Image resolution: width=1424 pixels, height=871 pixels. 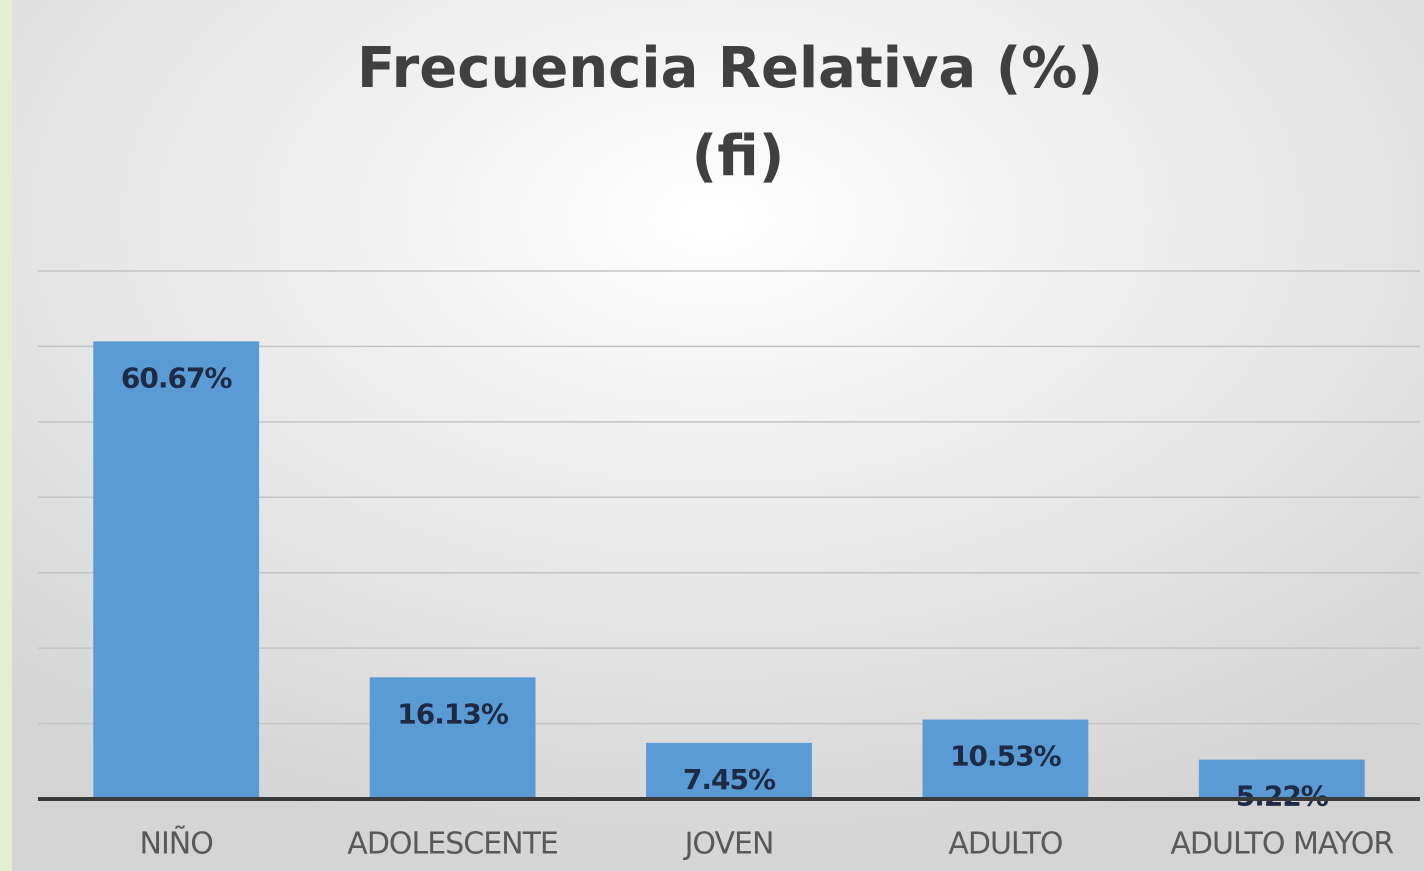 I want to click on value-label: 5.22%, so click(x=1282, y=796).